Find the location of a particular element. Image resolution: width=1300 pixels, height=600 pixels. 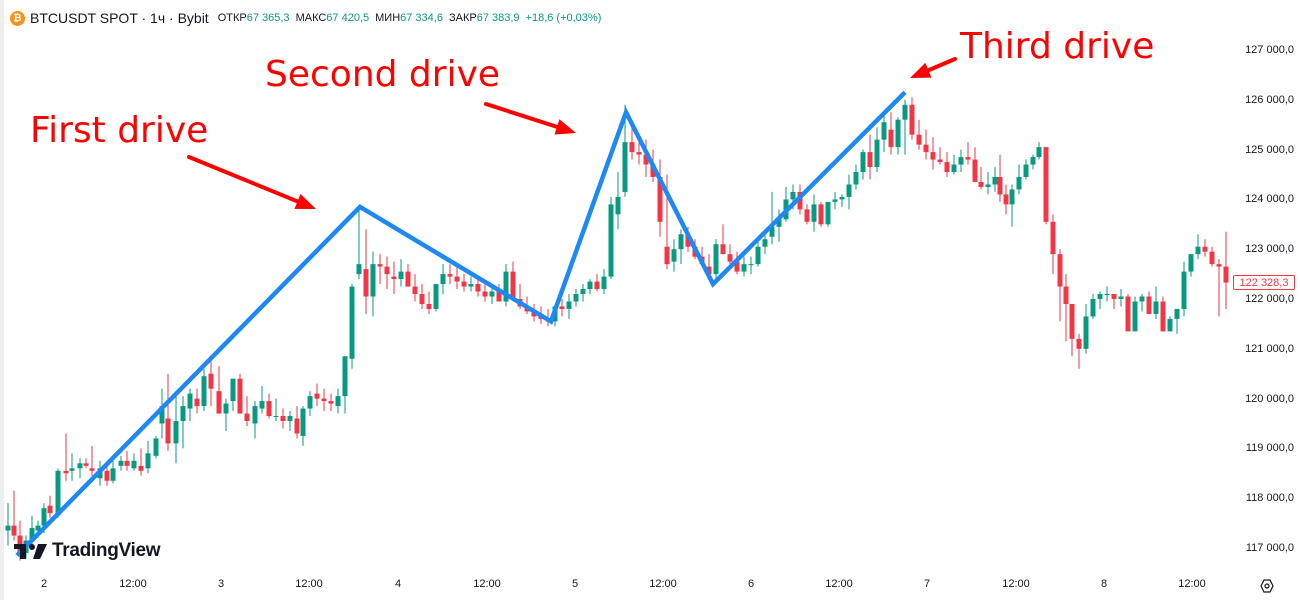

annotation-second-drive: Second drive is located at coordinates (383, 74).